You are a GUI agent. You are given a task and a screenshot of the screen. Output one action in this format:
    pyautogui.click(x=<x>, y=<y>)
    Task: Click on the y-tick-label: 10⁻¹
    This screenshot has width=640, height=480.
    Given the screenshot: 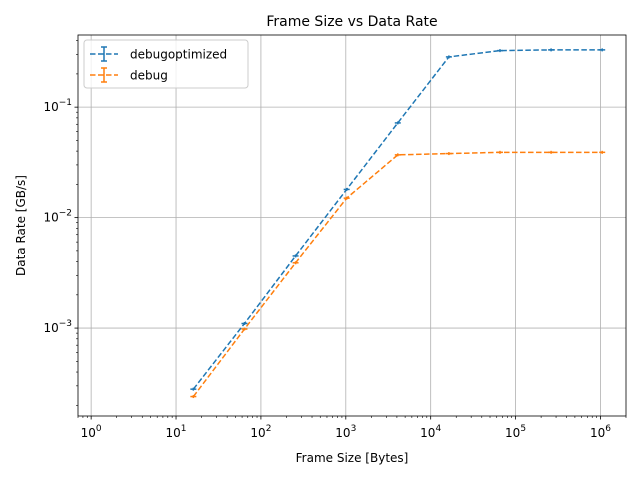 What is the action you would take?
    pyautogui.click(x=57, y=106)
    